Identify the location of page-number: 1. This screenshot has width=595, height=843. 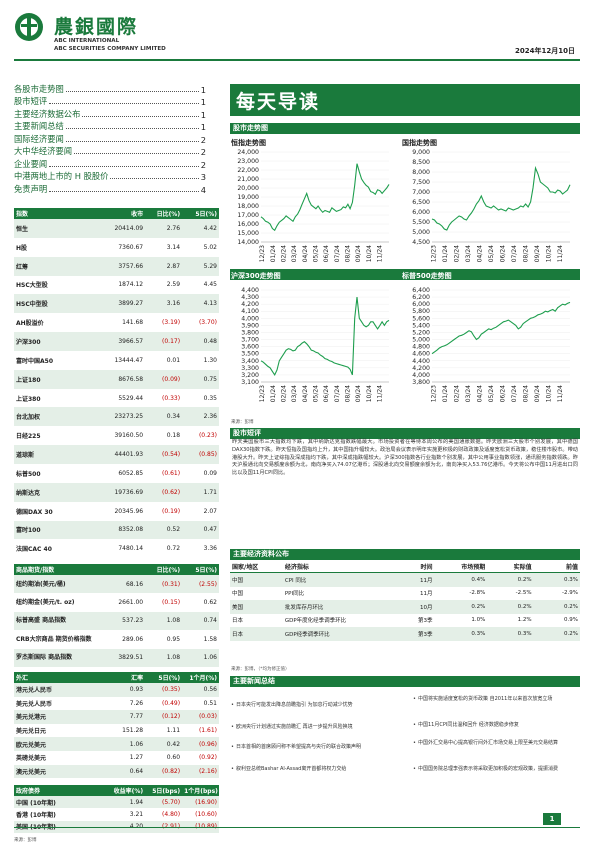
(552, 819).